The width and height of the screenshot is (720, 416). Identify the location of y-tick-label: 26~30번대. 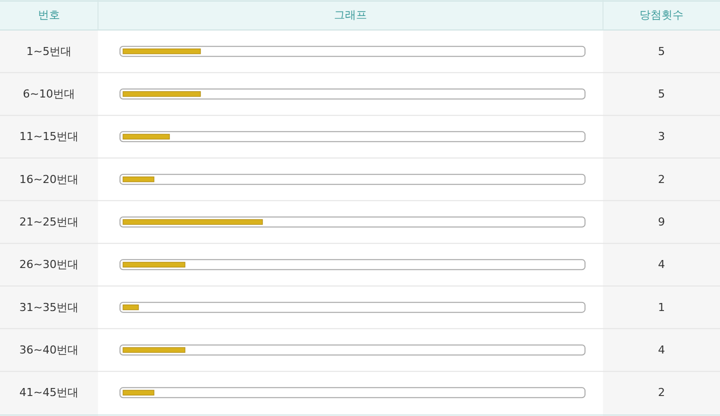
(49, 265).